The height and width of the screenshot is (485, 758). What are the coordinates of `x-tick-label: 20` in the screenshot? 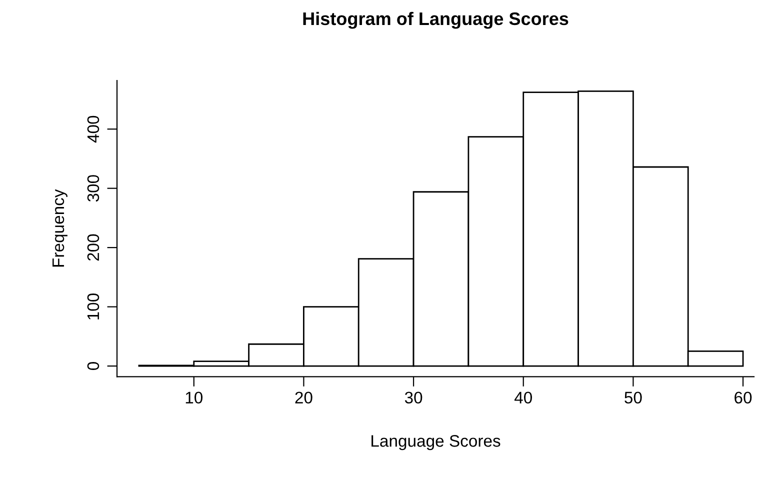 It's located at (303, 398).